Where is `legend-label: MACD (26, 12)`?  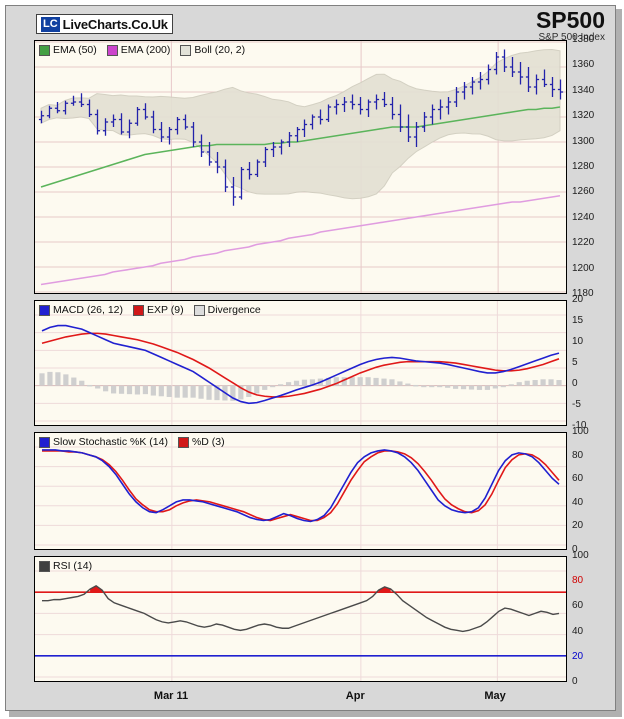
legend-label: MACD (26, 12) is located at coordinates (88, 310).